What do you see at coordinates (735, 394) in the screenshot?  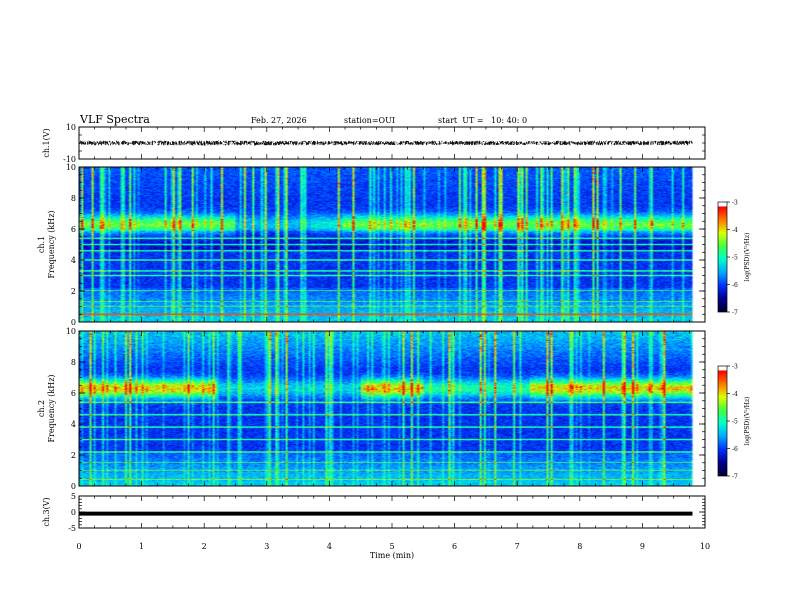 I see `spec2-colorbar-tick-label: -4` at bounding box center [735, 394].